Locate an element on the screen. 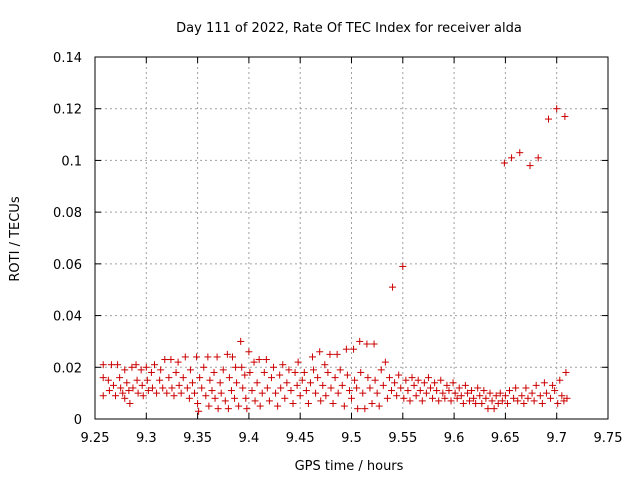 This screenshot has width=640, height=480. x-tick-label: 9.45 is located at coordinates (300, 438).